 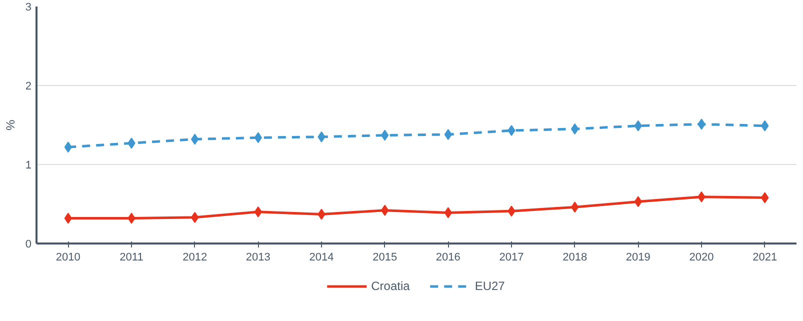 What do you see at coordinates (511, 258) in the screenshot?
I see `x-tick-label: 2017` at bounding box center [511, 258].